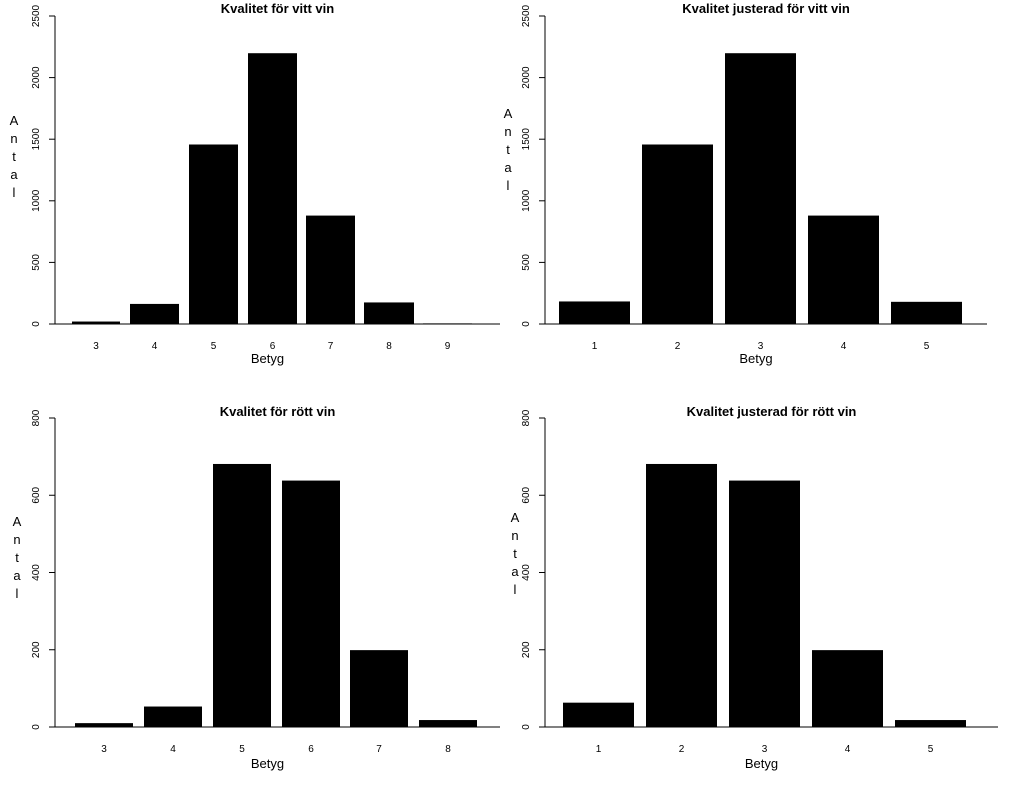  What do you see at coordinates (277, 8) in the screenshot?
I see `chart-title: Kvalitet för vitt vin` at bounding box center [277, 8].